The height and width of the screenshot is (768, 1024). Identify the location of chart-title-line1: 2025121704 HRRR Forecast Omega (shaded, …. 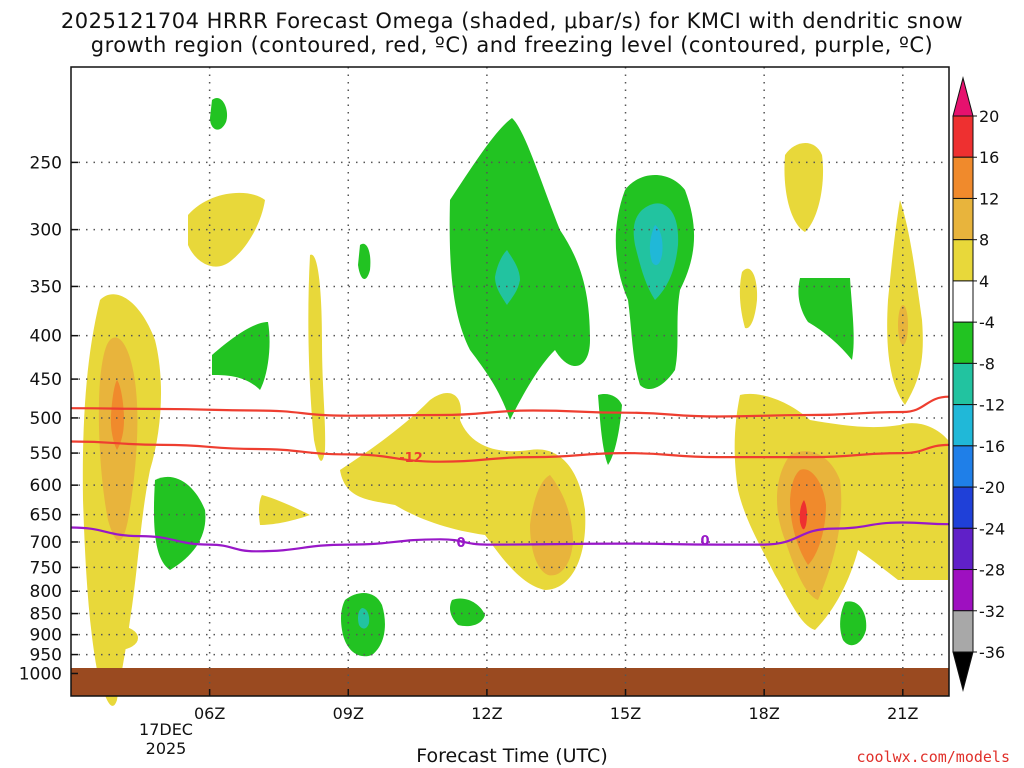
(512, 21).